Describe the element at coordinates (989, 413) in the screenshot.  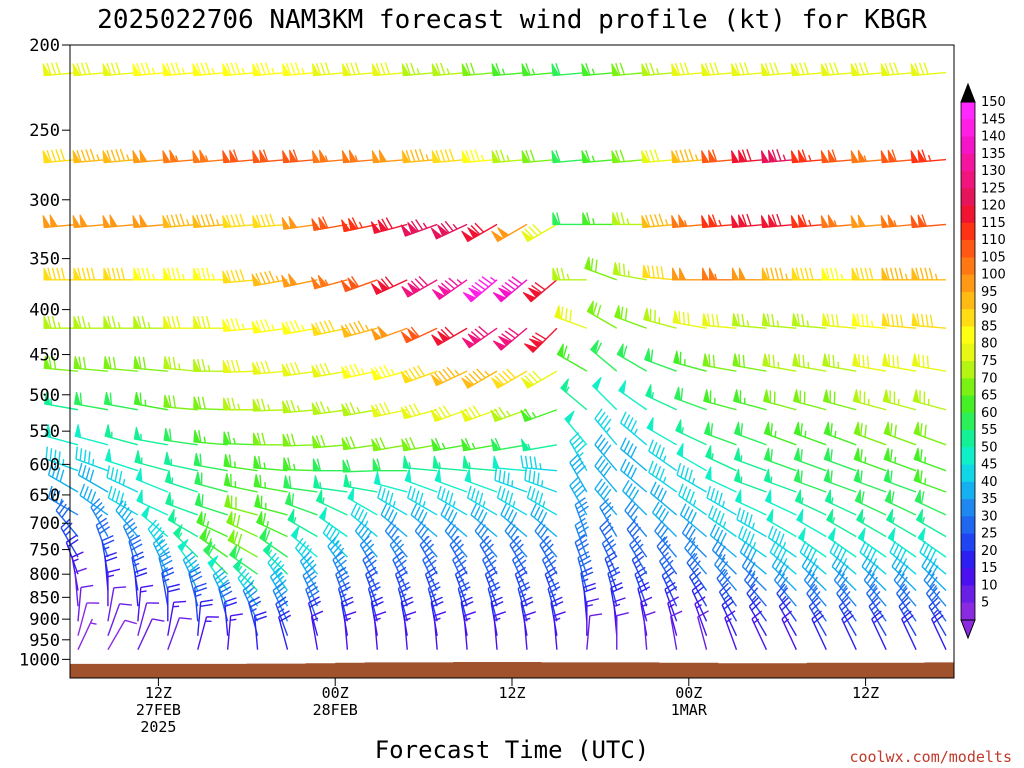
I see `colorbar-tick-label: 60` at that location.